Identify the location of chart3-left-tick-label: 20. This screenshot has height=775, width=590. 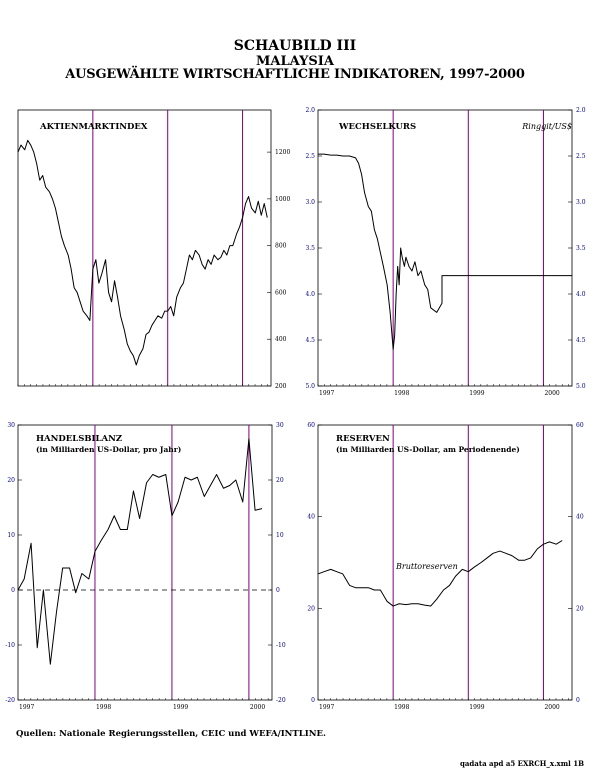
(11, 480).